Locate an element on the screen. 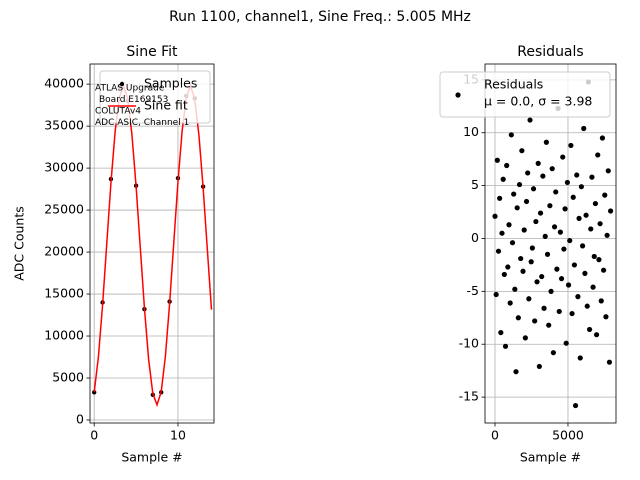  legend-label: Sine fit is located at coordinates (166, 105).